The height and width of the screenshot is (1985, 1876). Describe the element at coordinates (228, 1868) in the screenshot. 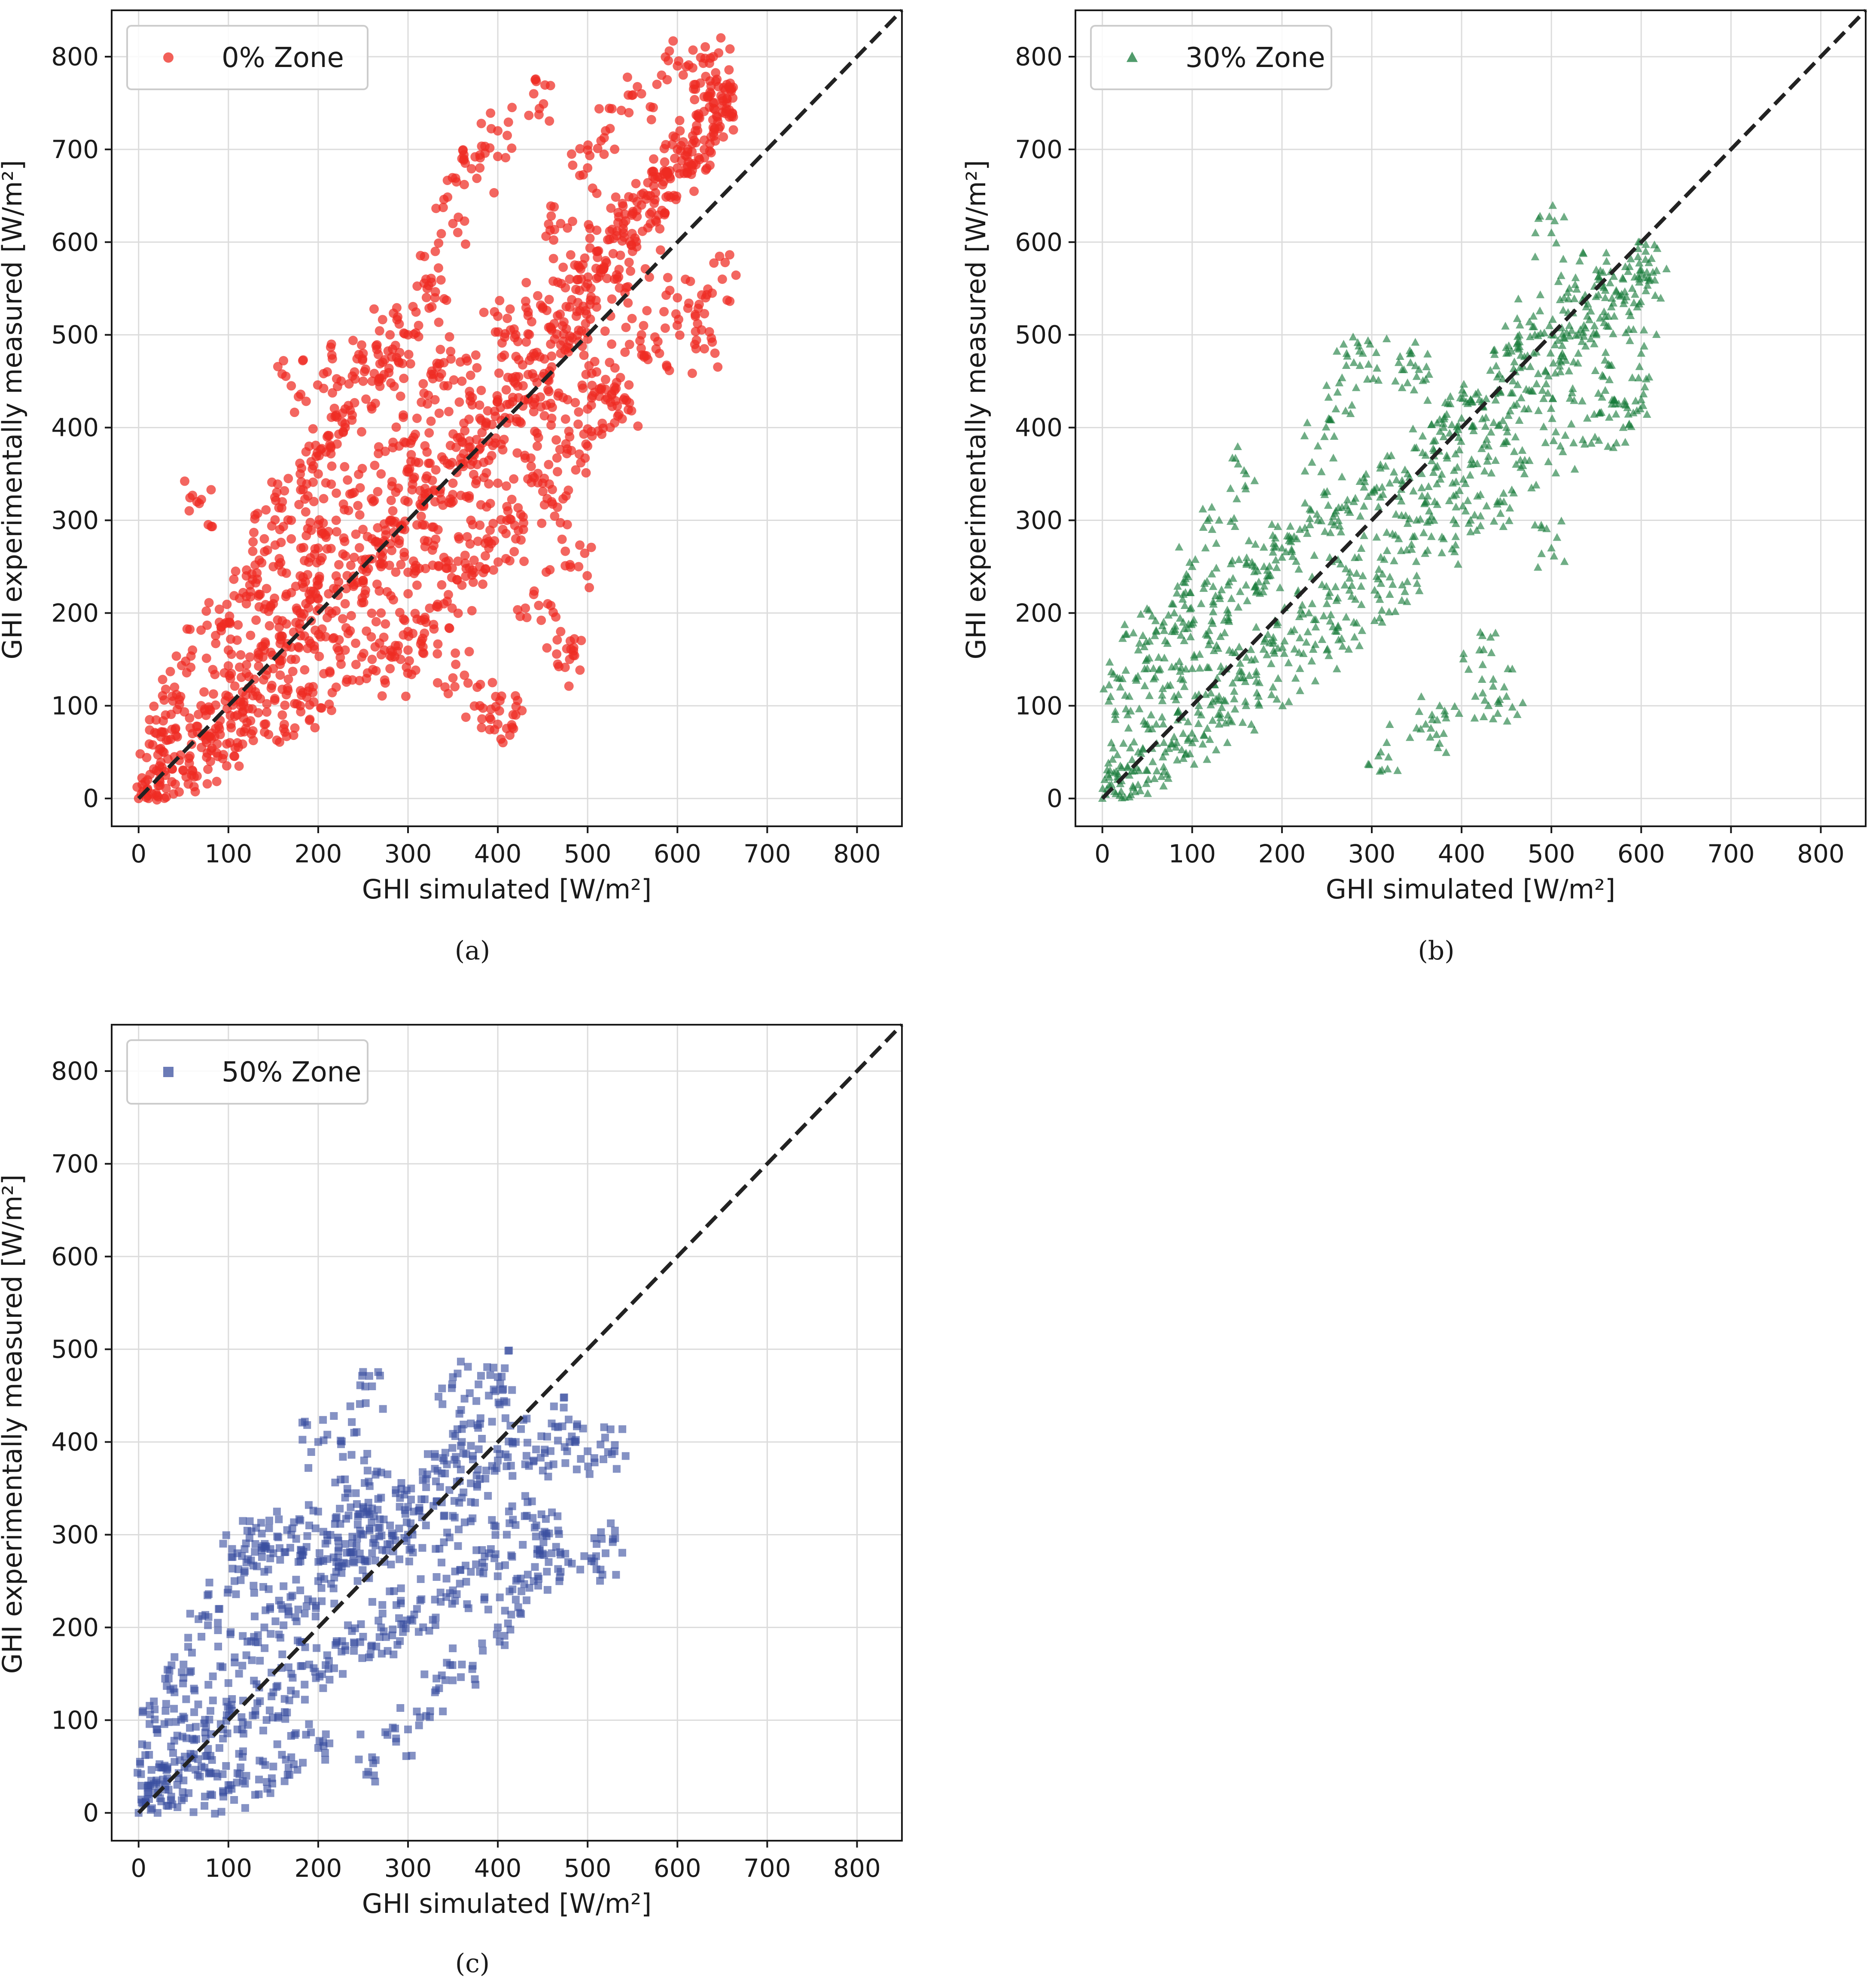

I see `x-tick-label: 100` at that location.